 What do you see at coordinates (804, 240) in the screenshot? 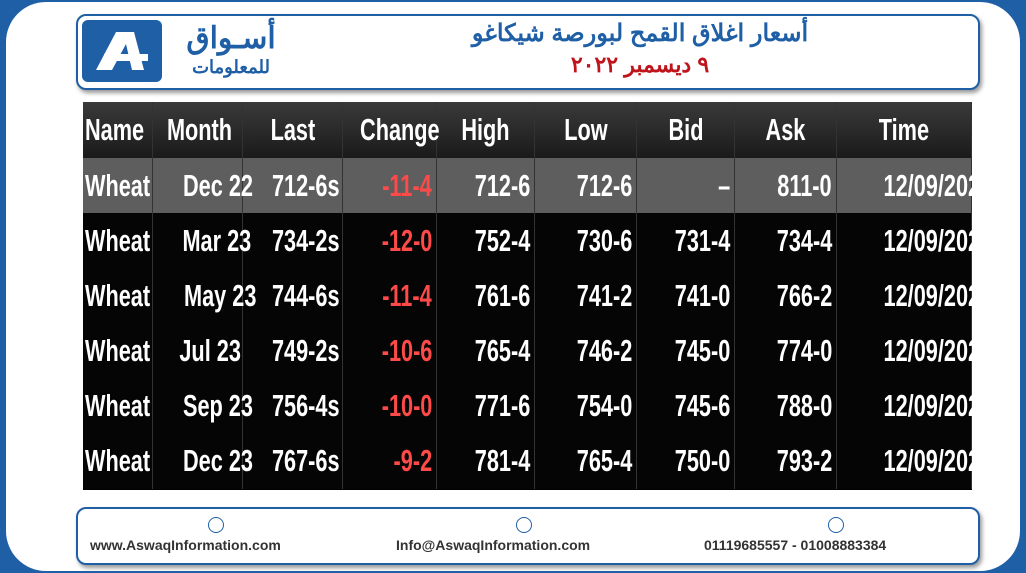
I see `cell-text: 734-4` at bounding box center [804, 240].